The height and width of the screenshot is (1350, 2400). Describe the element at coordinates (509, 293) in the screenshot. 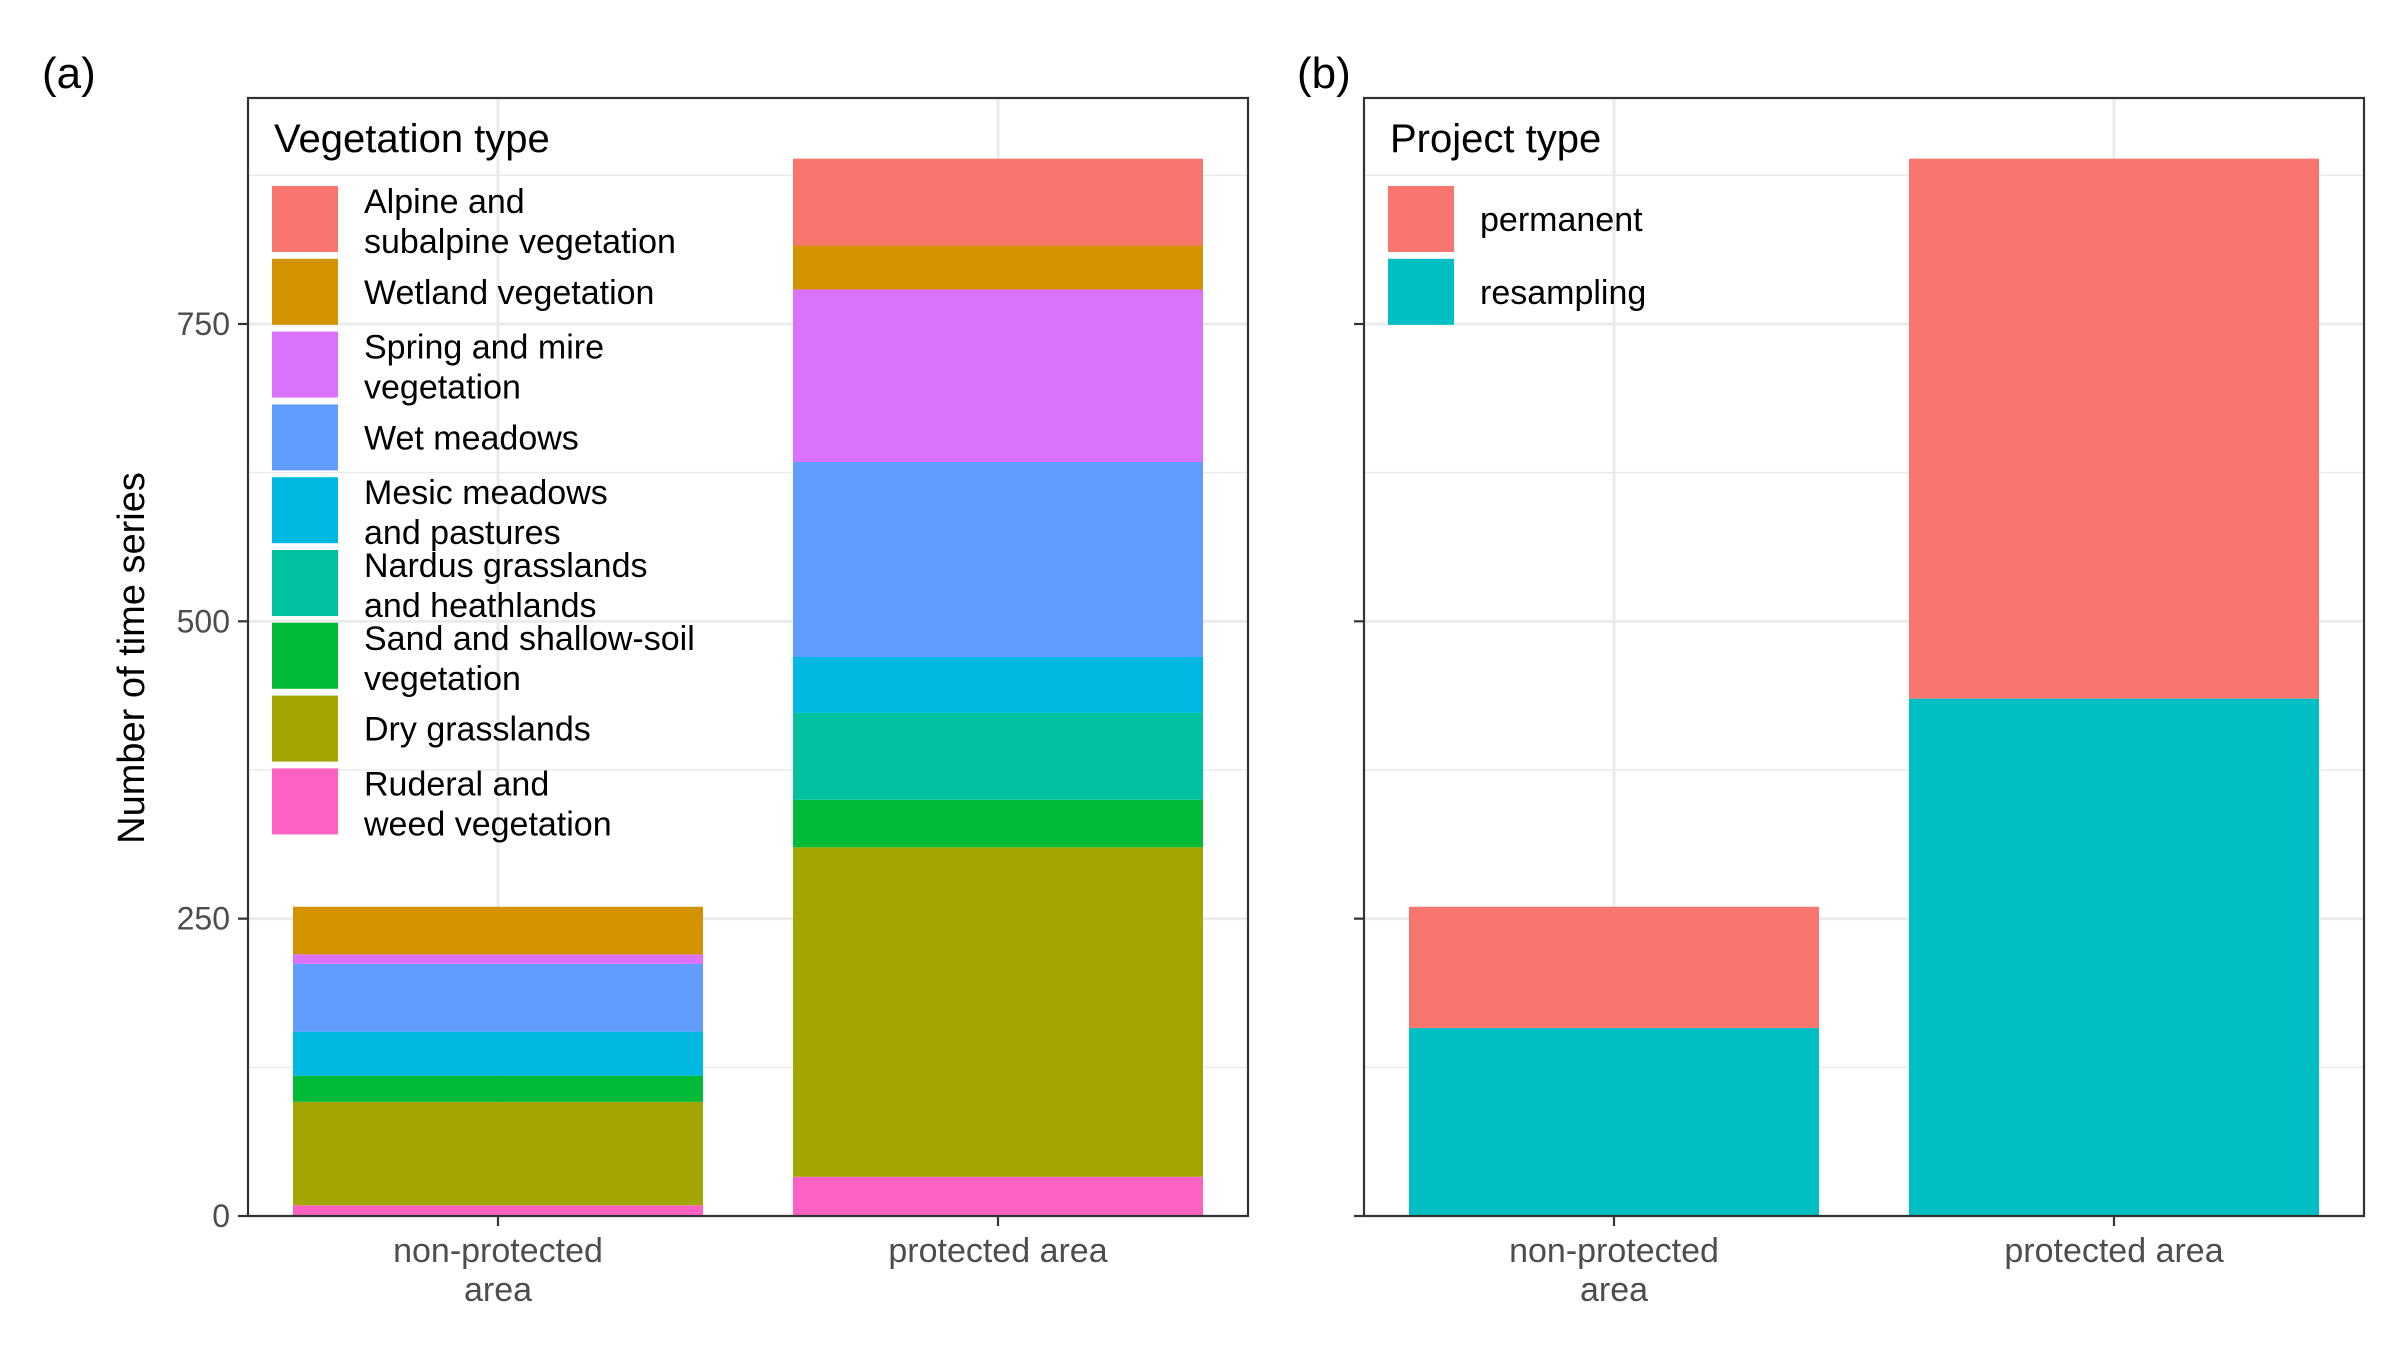

I see `legend-entry-label: Wetland vegetation` at that location.